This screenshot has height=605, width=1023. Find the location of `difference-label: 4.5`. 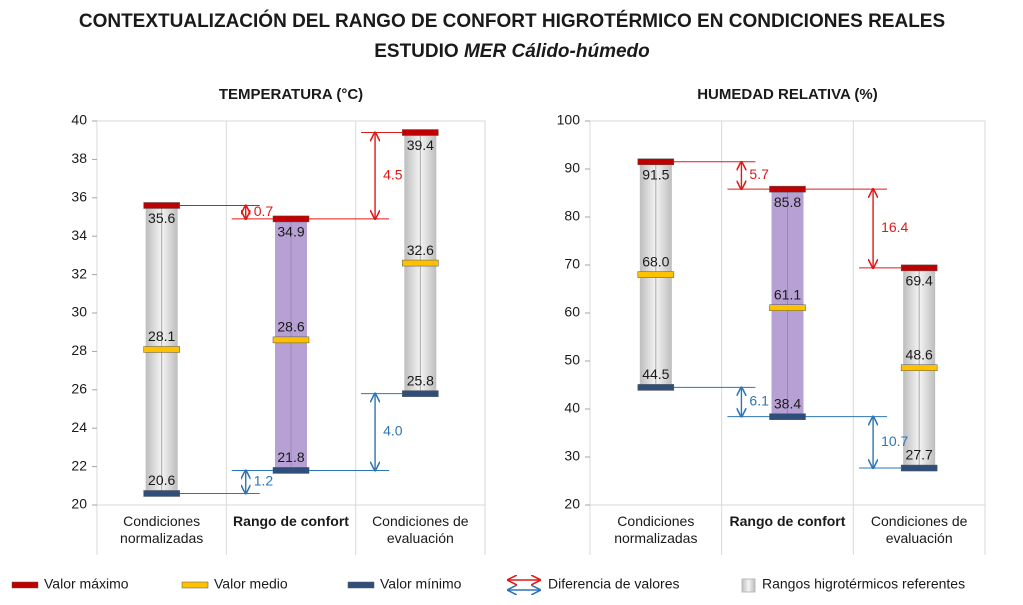

difference-label: 4.5 is located at coordinates (393, 174).